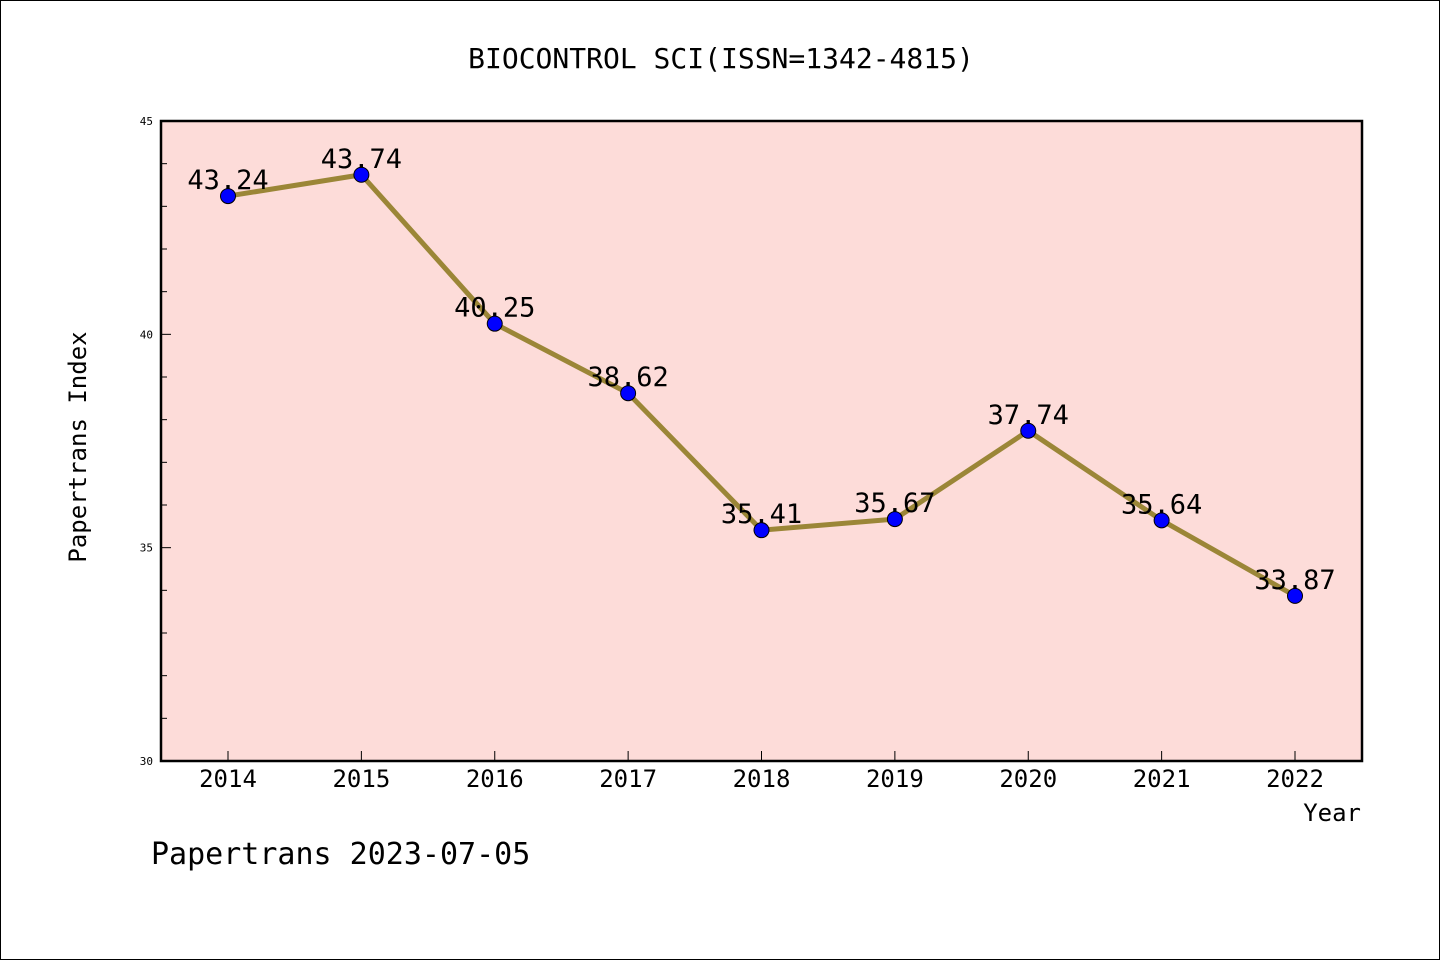  Describe the element at coordinates (146, 761) in the screenshot. I see `y-tick-label: 30` at that location.